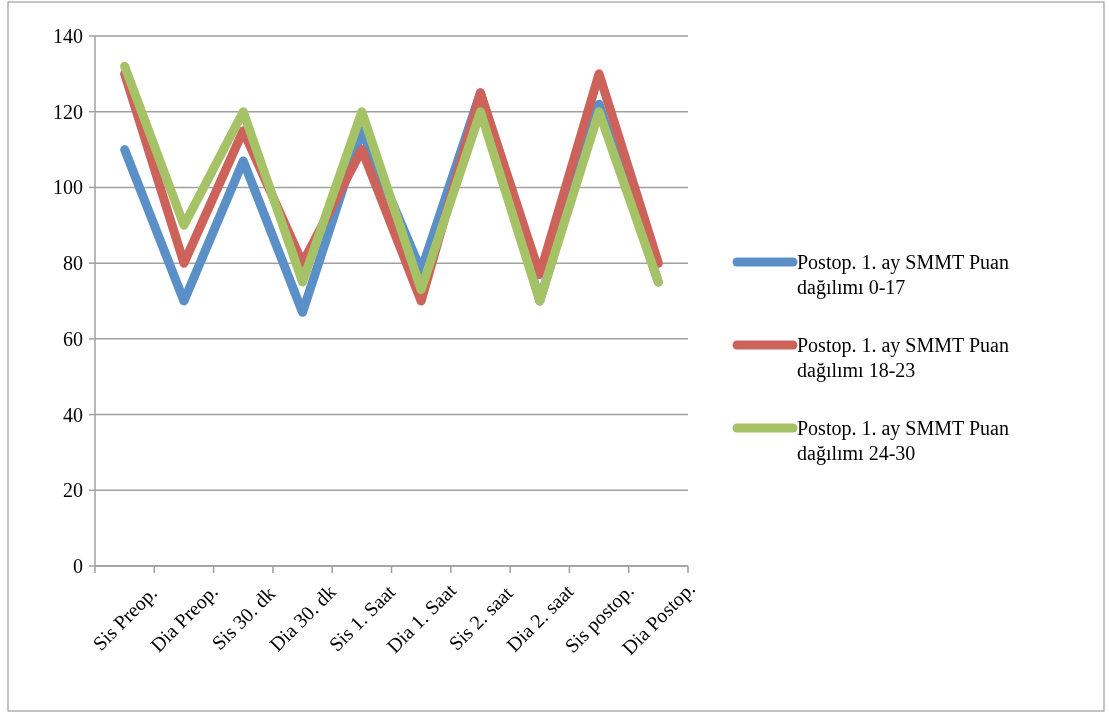  Describe the element at coordinates (68, 187) in the screenshot. I see `y-tick-label: 100` at that location.